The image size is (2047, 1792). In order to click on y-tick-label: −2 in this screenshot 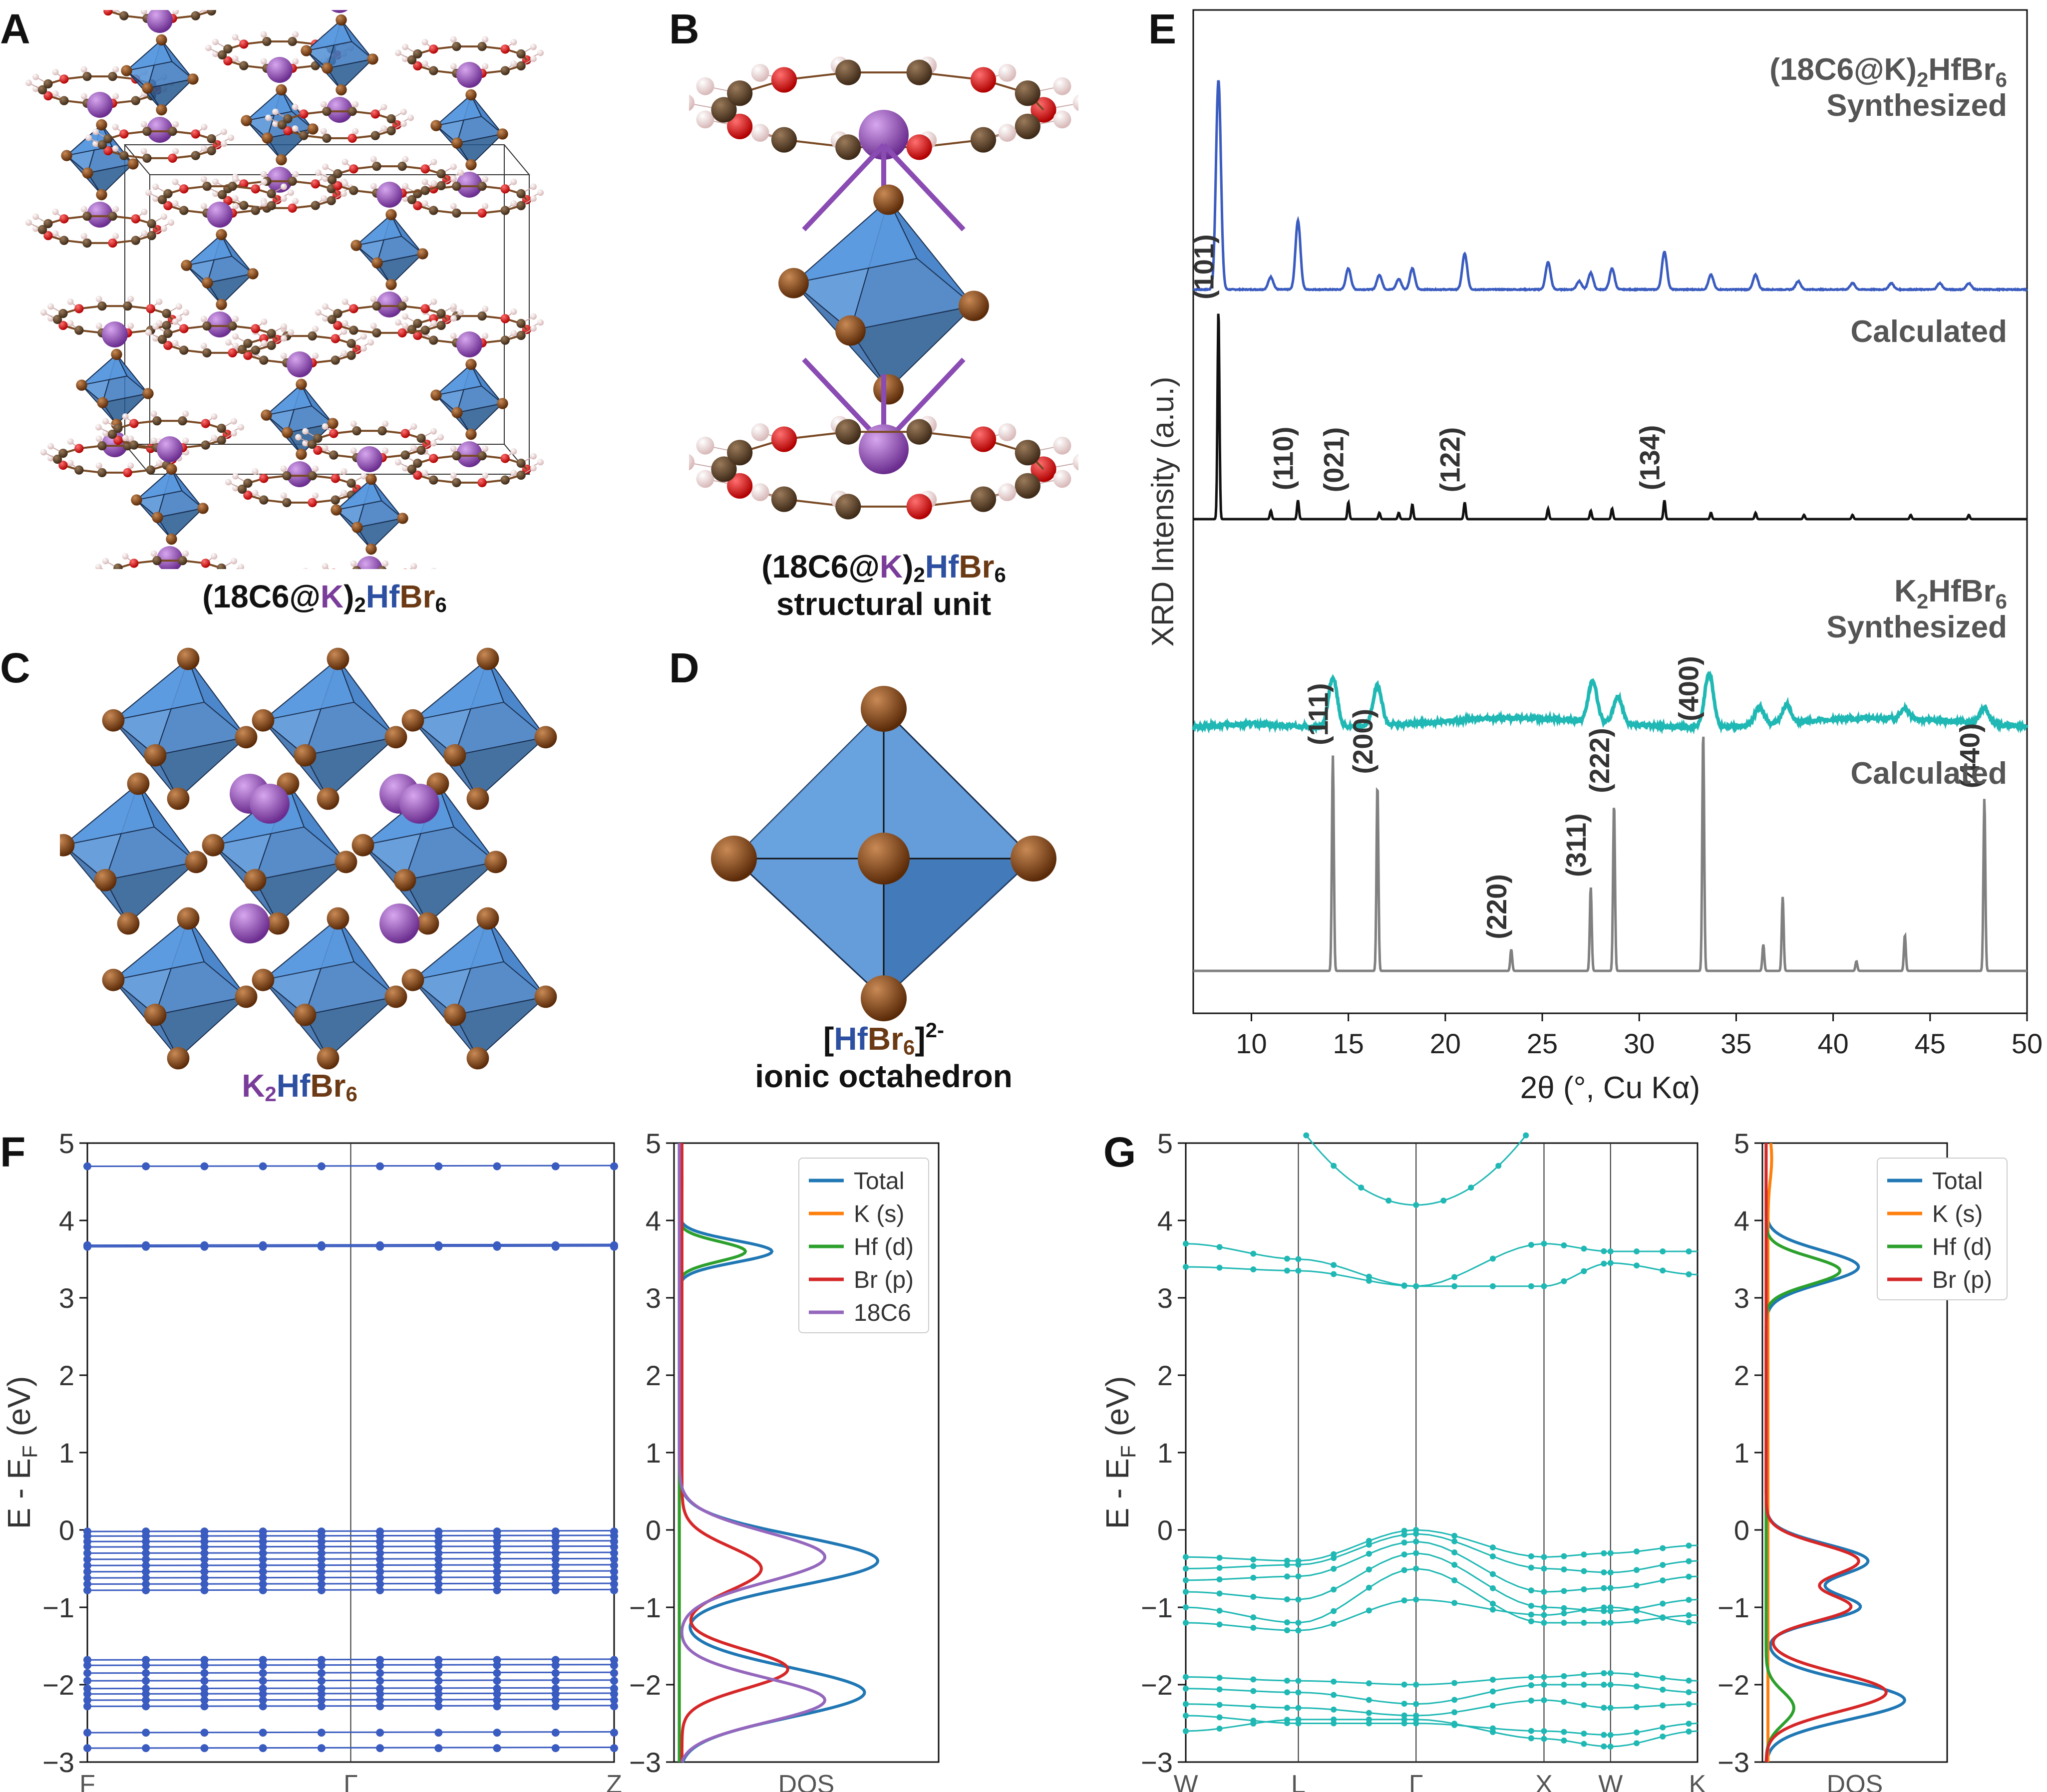, I will do `click(58, 1685)`.